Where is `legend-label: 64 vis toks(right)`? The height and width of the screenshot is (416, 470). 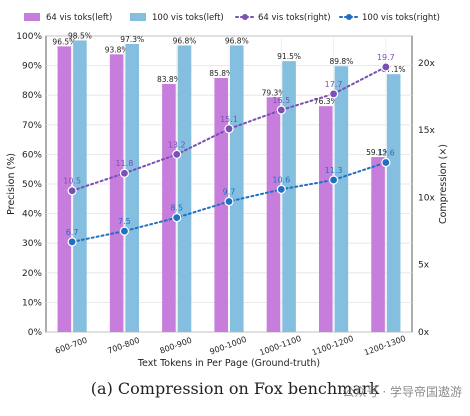 legend-label: 64 vis toks(right) is located at coordinates (294, 18).